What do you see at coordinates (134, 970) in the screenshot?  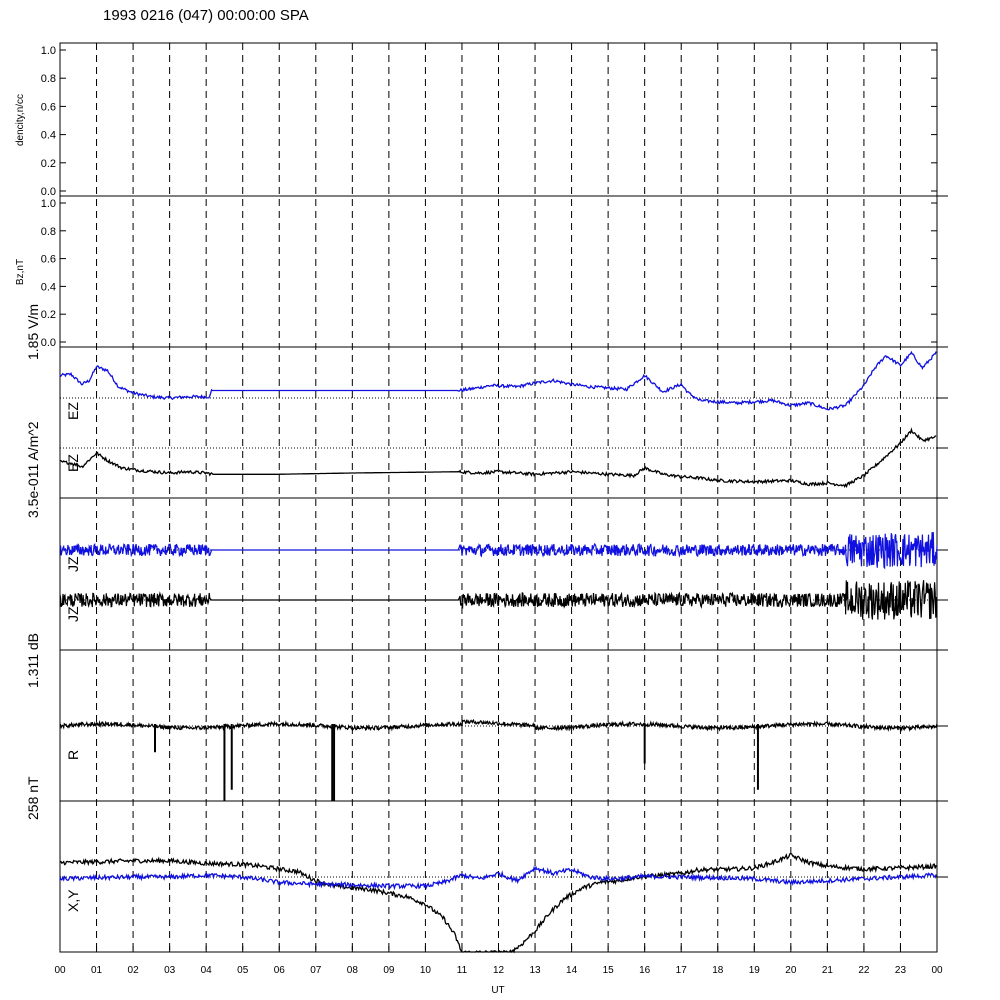 I see `x-tick-label: 02` at bounding box center [134, 970].